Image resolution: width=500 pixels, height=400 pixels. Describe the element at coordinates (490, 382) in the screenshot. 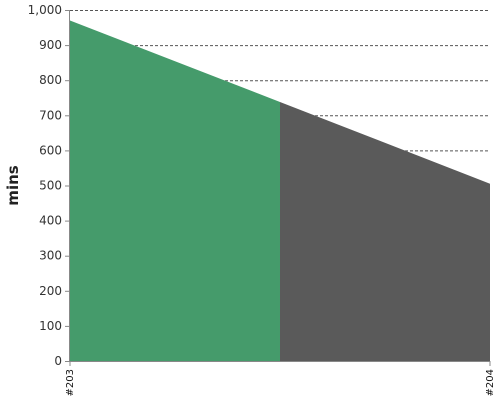

I see `x-tick-label: #204` at that location.